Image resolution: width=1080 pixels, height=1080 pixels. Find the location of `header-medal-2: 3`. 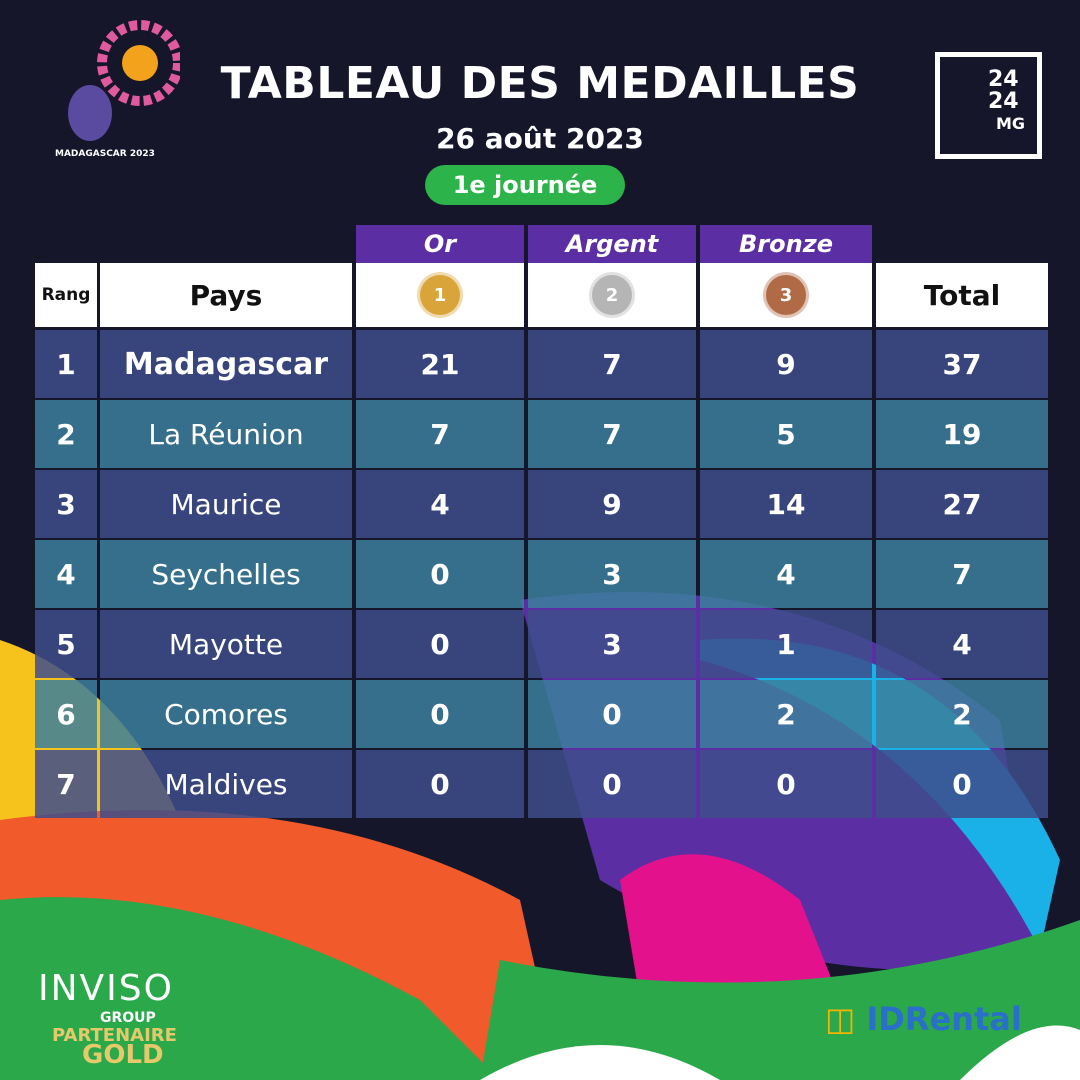

header-medal-2: 3 is located at coordinates (786, 295).